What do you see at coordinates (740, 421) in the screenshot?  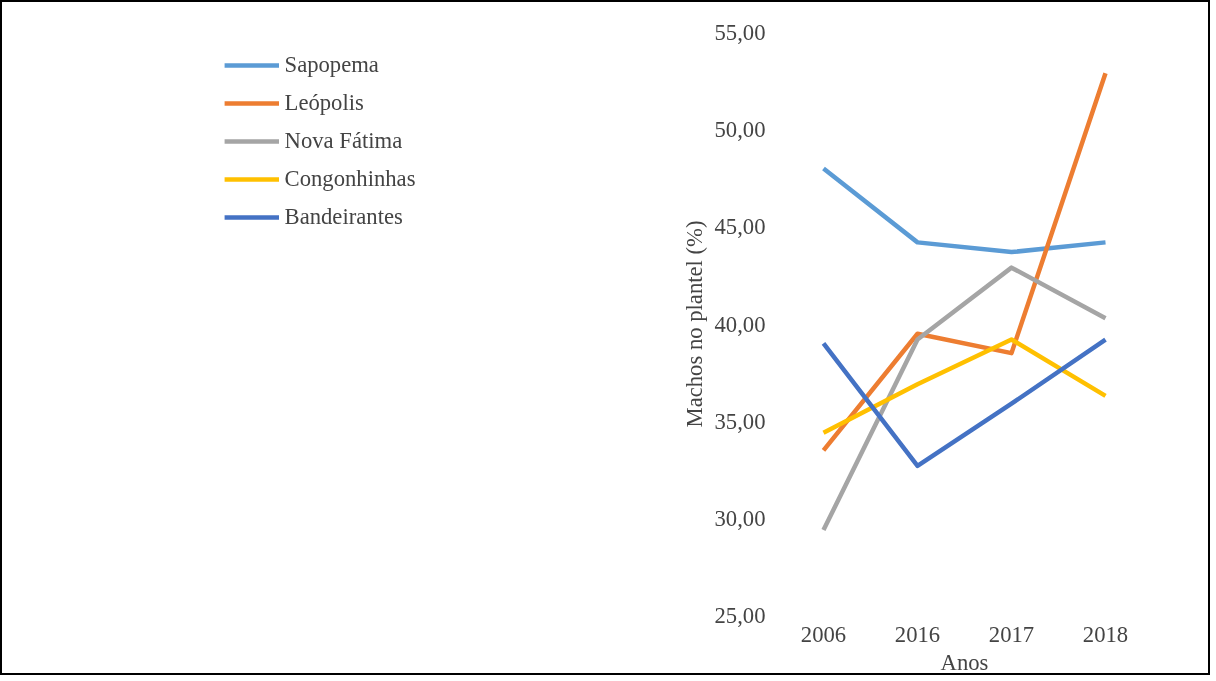 I see `y-tick-label: 35,00` at bounding box center [740, 421].